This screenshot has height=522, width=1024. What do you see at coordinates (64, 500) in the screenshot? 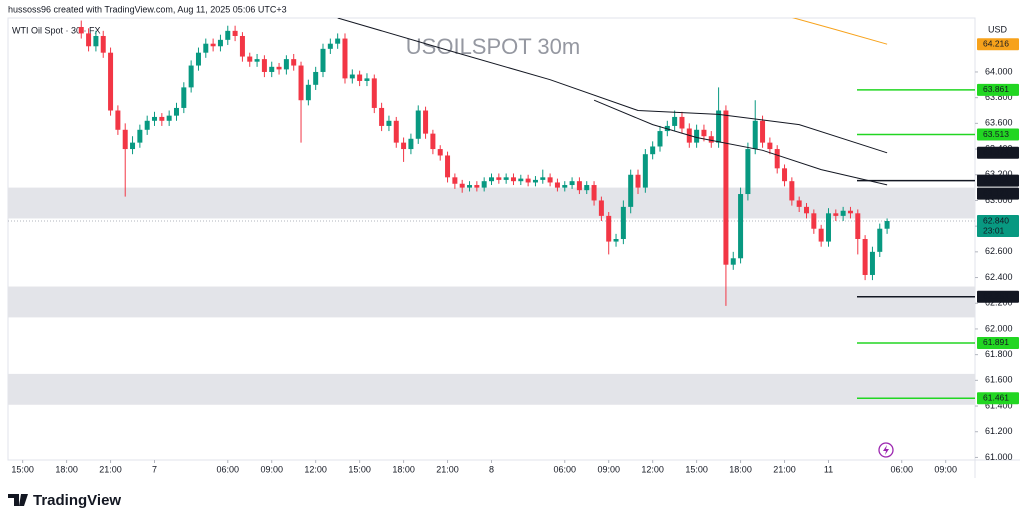
I see `brand-logo: TradingView` at bounding box center [64, 500].